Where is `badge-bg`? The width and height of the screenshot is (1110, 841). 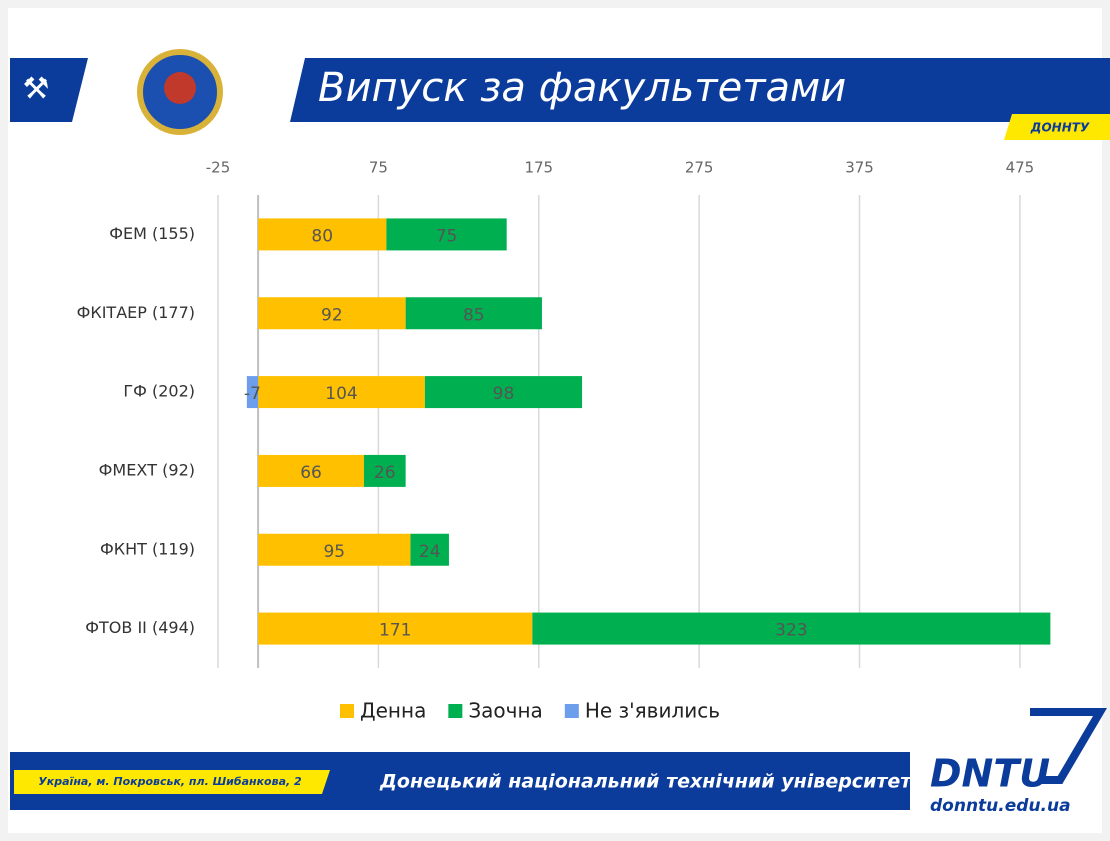 badge-bg is located at coordinates (1057, 127).